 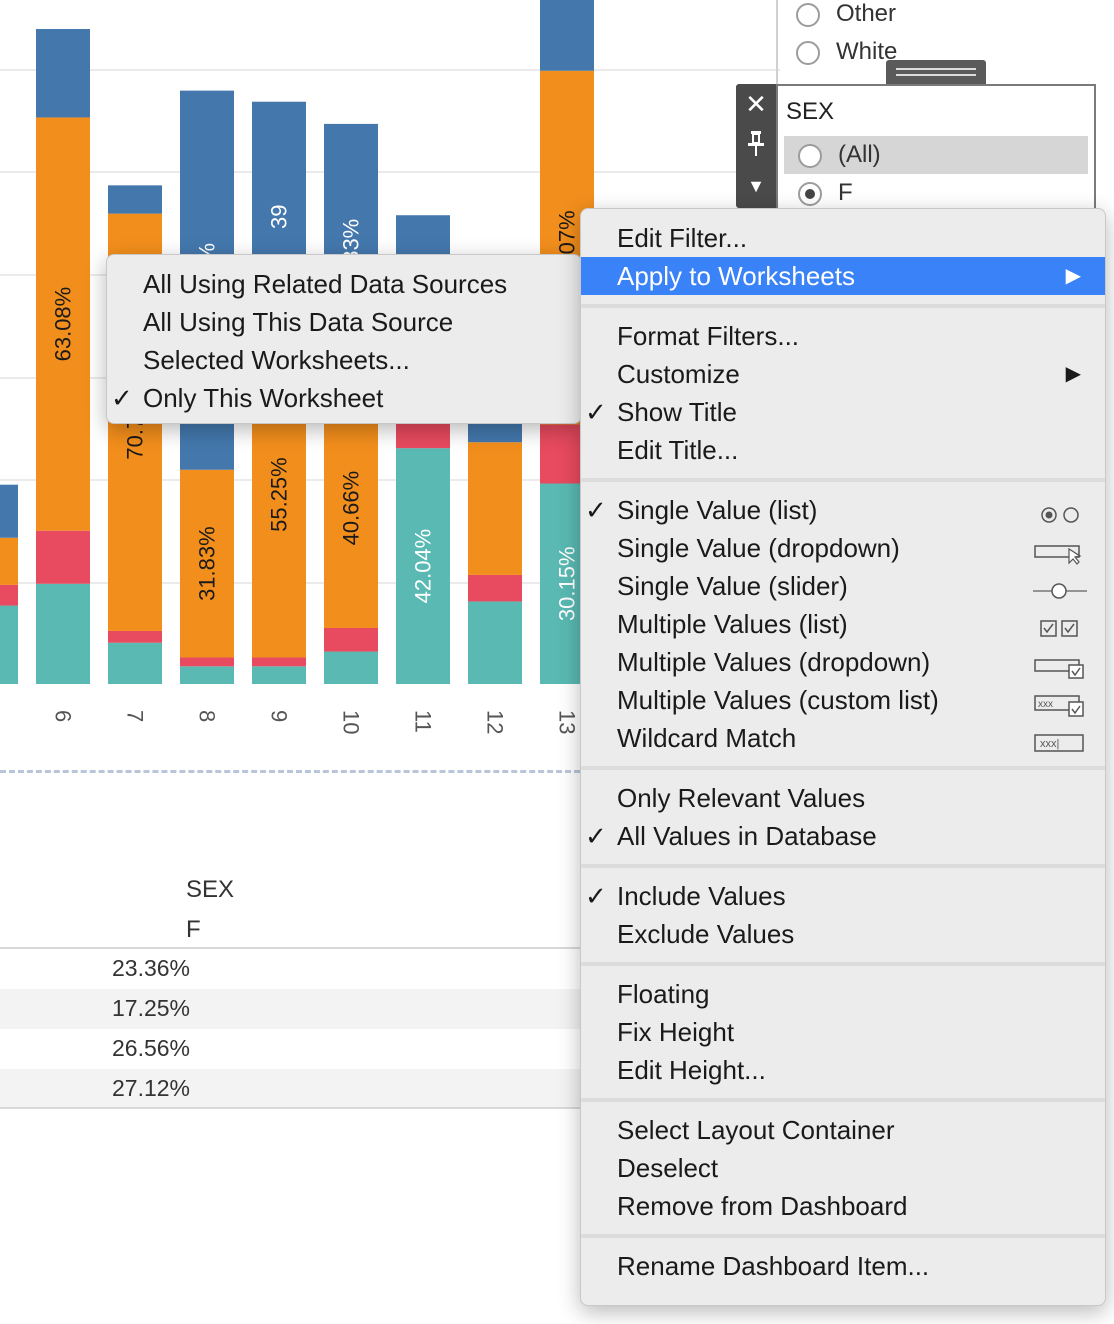 What do you see at coordinates (778, 700) in the screenshot?
I see `menu-item-label: Multiple Values (custom list)` at bounding box center [778, 700].